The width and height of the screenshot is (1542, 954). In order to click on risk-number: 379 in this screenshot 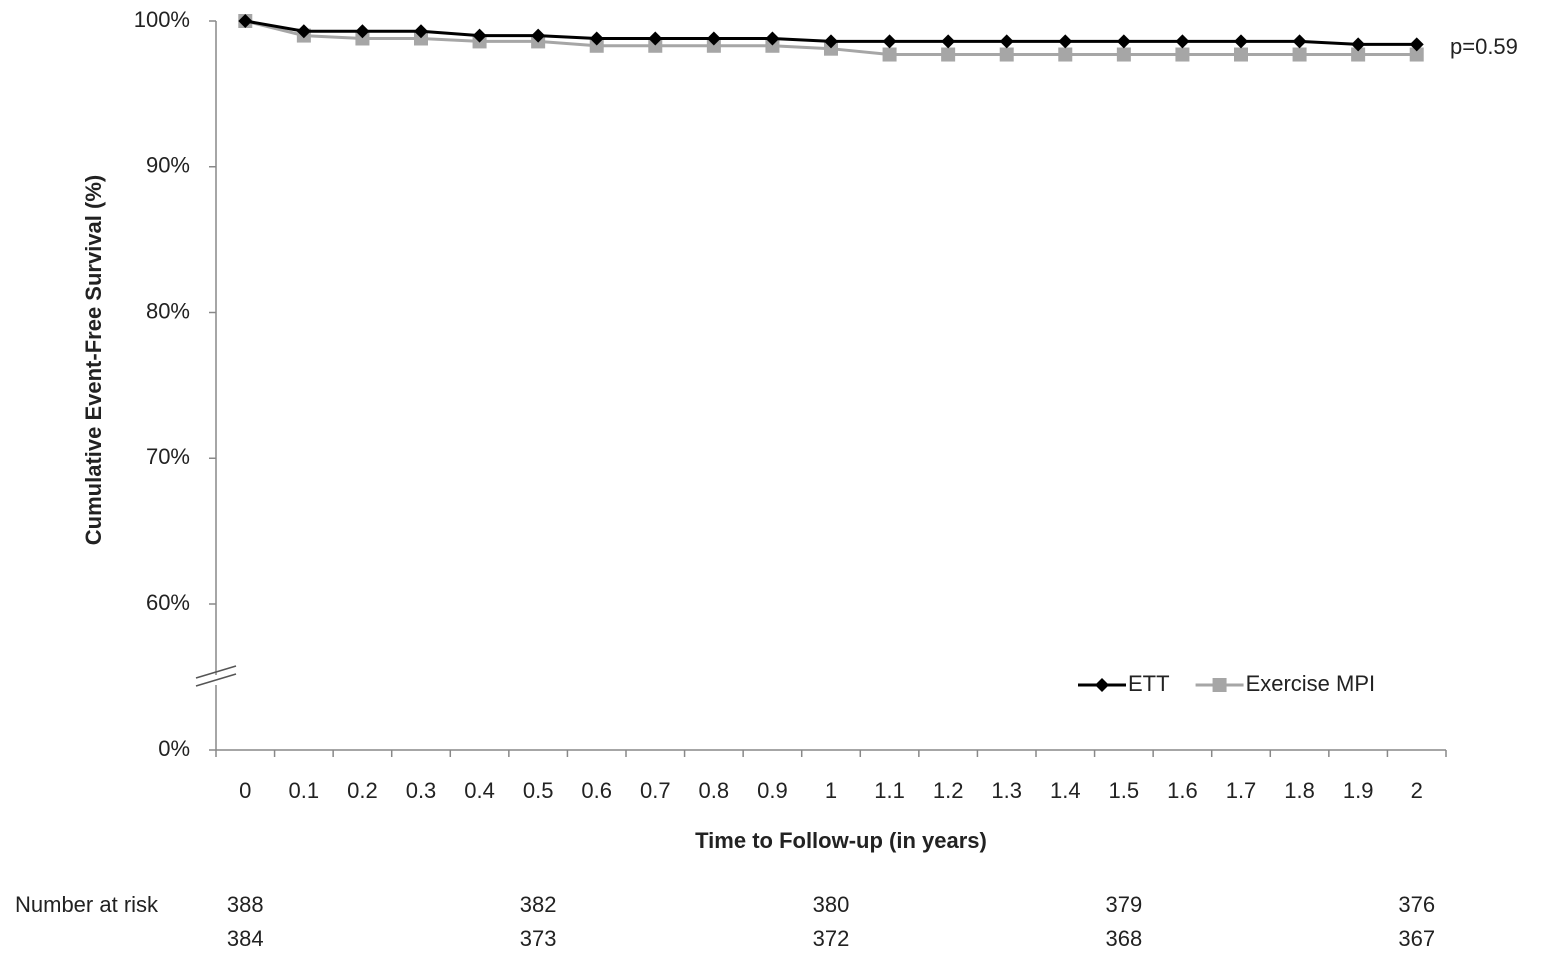, I will do `click(1123, 904)`.